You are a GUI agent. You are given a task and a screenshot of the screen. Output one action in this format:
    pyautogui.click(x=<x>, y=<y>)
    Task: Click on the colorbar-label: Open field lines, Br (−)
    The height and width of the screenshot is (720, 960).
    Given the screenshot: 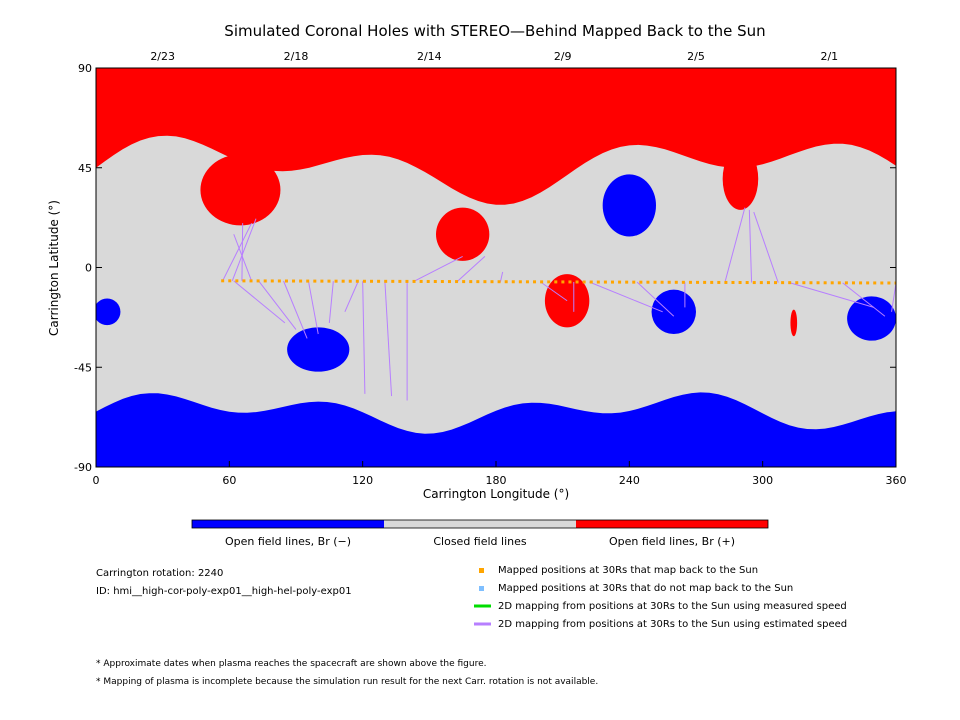 What is the action you would take?
    pyautogui.click(x=288, y=541)
    